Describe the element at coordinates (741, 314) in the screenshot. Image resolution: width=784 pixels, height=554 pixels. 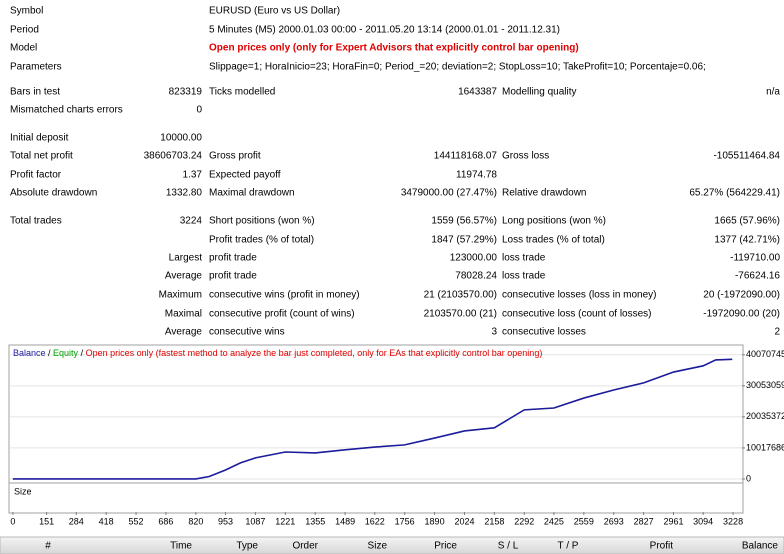
I see `stat-cell: -1972090.00 (20)` at that location.